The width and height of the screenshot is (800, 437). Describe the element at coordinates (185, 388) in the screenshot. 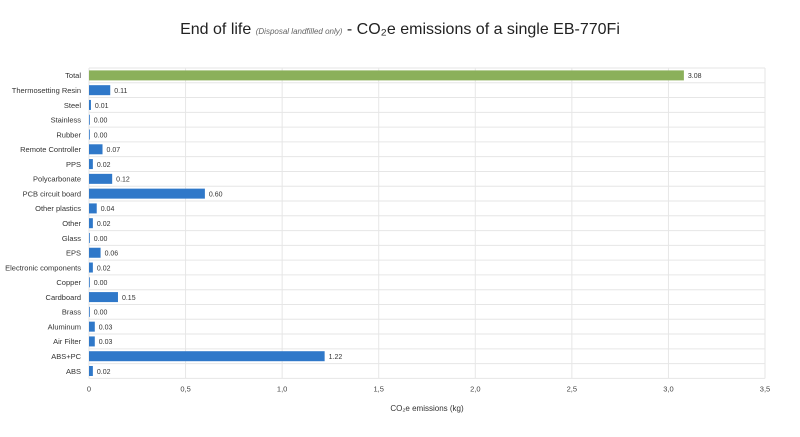

I see `x-tick-label: 0,5` at that location.